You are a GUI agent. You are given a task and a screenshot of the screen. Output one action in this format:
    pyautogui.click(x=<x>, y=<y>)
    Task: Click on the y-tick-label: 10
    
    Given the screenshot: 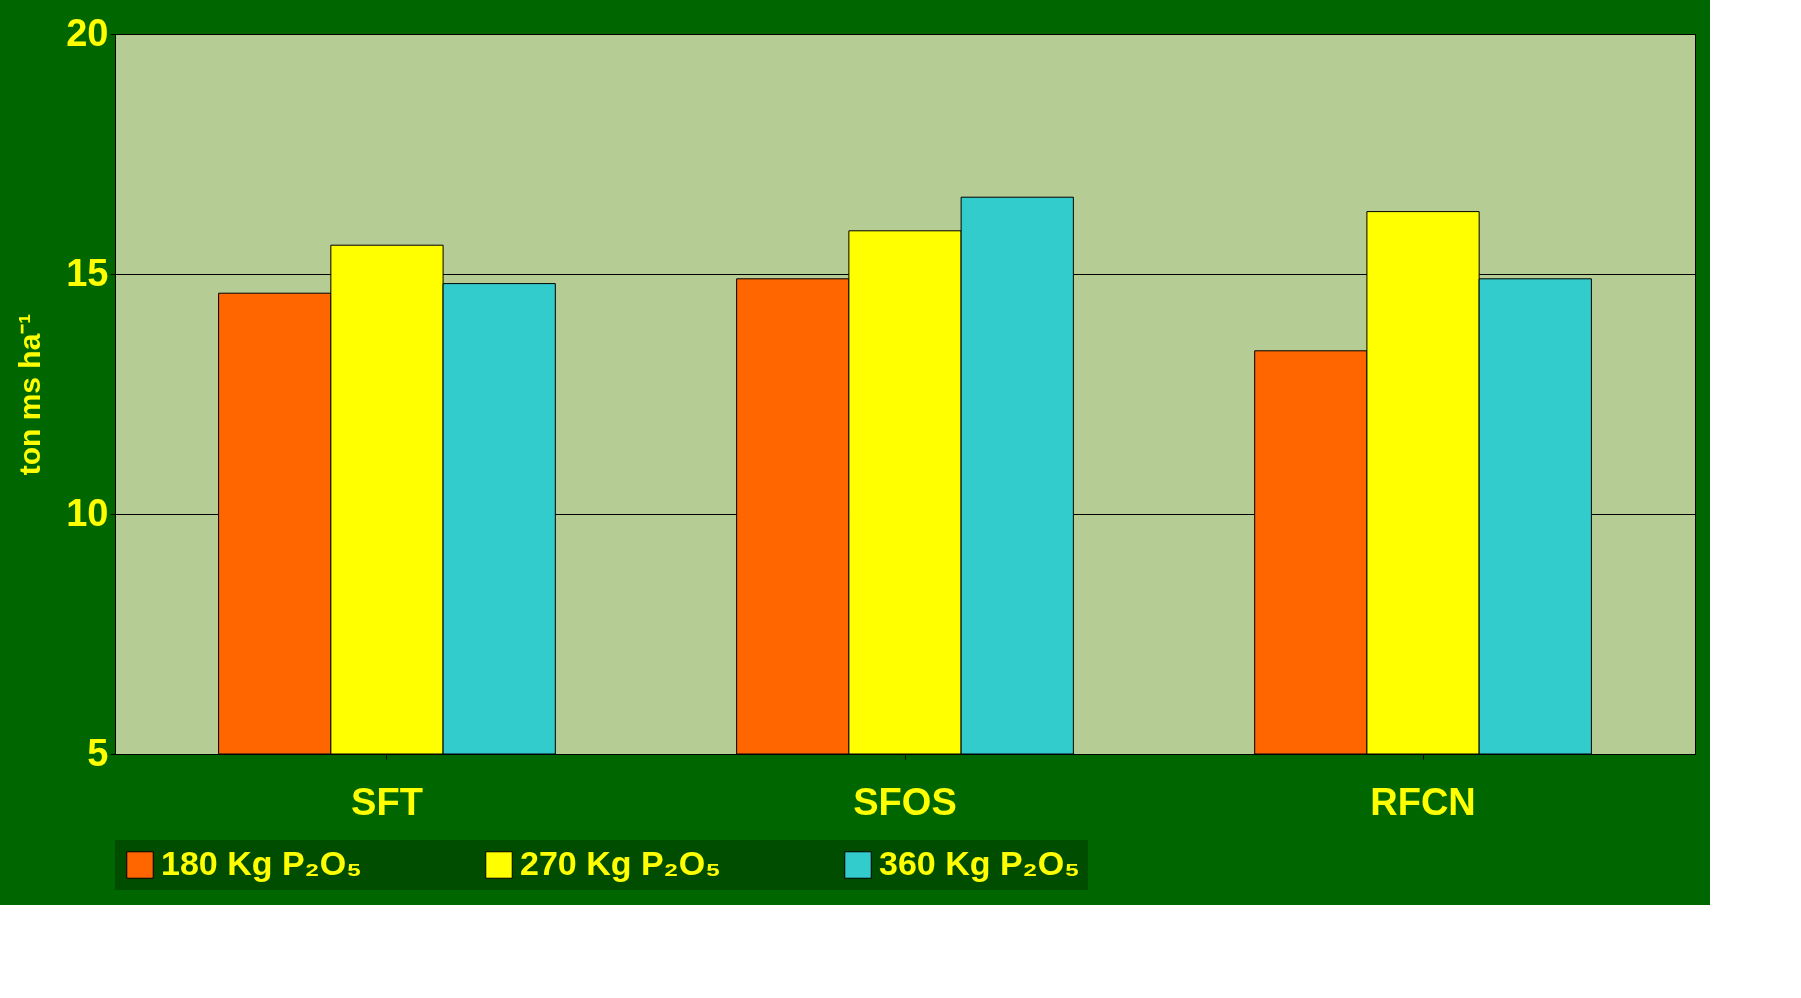 What is the action you would take?
    pyautogui.click(x=87, y=512)
    